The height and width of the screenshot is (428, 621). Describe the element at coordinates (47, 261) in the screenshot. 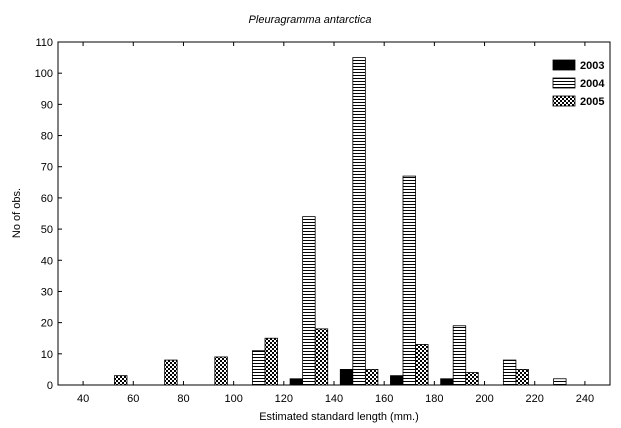

I see `y-tick-label: 40` at that location.